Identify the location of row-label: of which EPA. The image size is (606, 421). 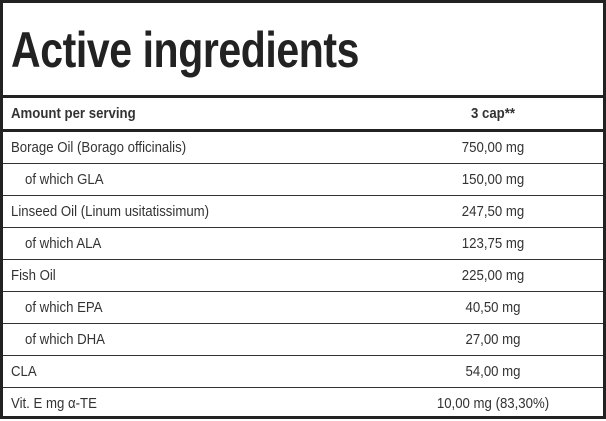
(64, 307).